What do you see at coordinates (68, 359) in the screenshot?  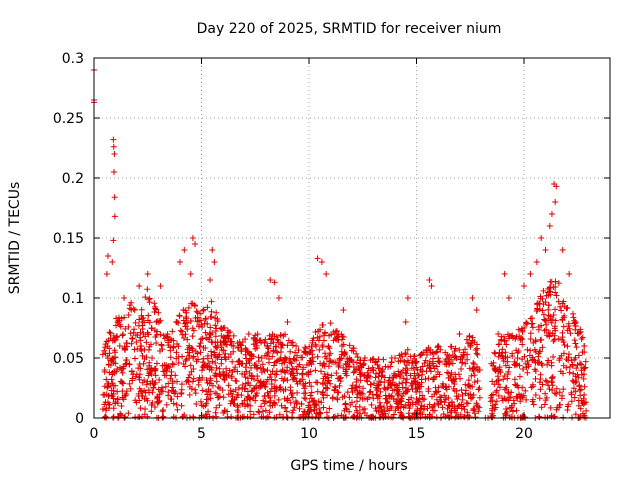 I see `y-tick-label: 0.05` at bounding box center [68, 359].